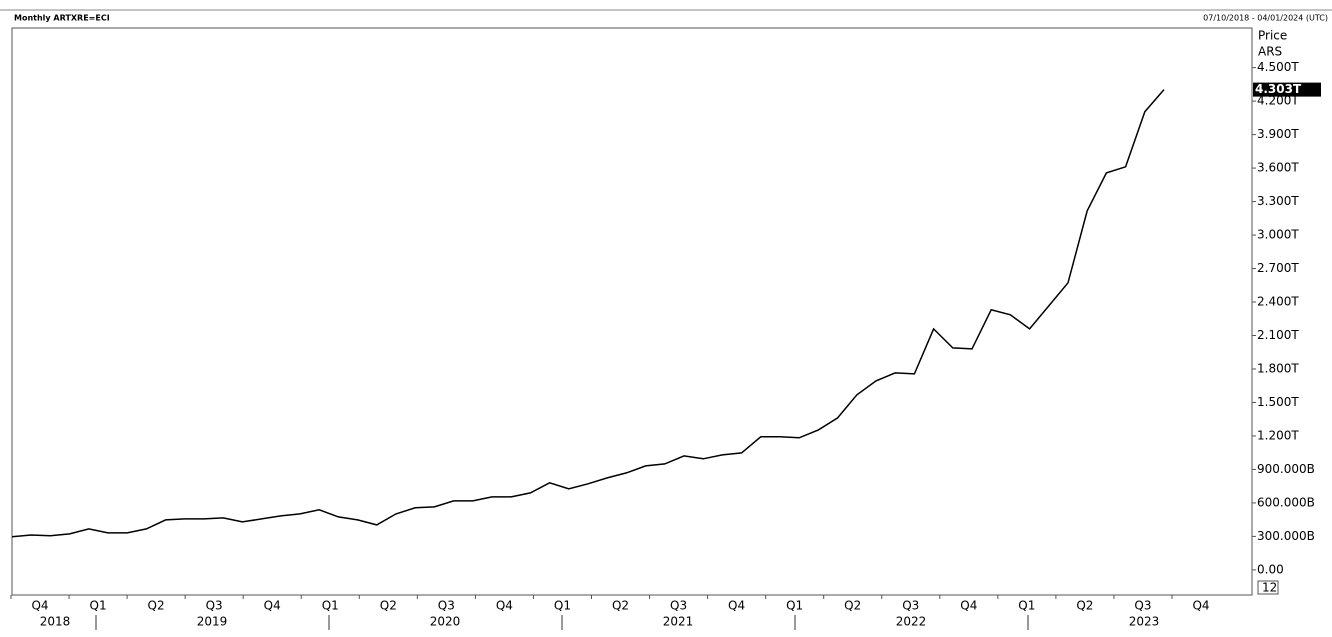 Image resolution: width=1332 pixels, height=637 pixels. Describe the element at coordinates (1278, 89) in the screenshot. I see `last-value-label: 4.303T` at that location.